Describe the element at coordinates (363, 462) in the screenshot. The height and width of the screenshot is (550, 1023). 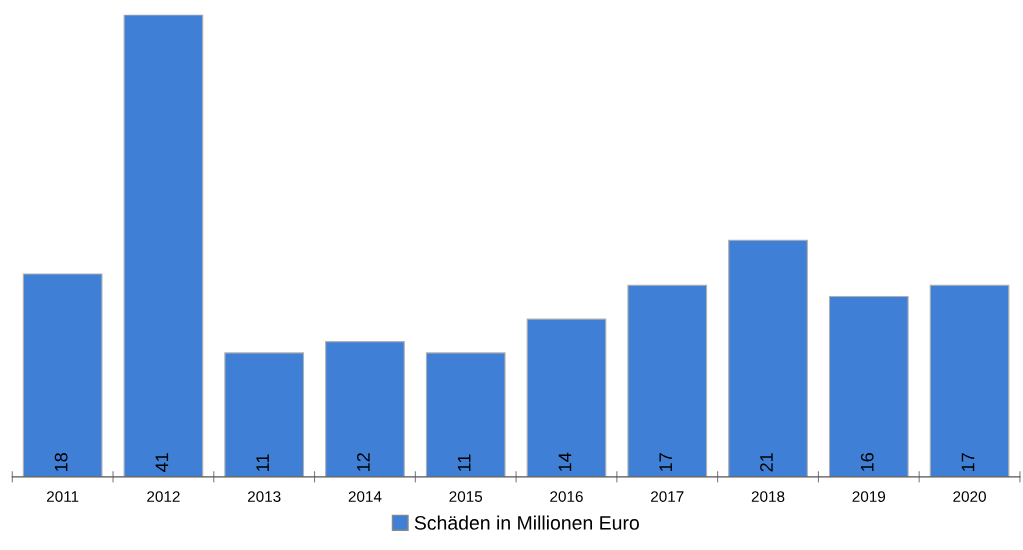
I see `data-label: 12` at that location.